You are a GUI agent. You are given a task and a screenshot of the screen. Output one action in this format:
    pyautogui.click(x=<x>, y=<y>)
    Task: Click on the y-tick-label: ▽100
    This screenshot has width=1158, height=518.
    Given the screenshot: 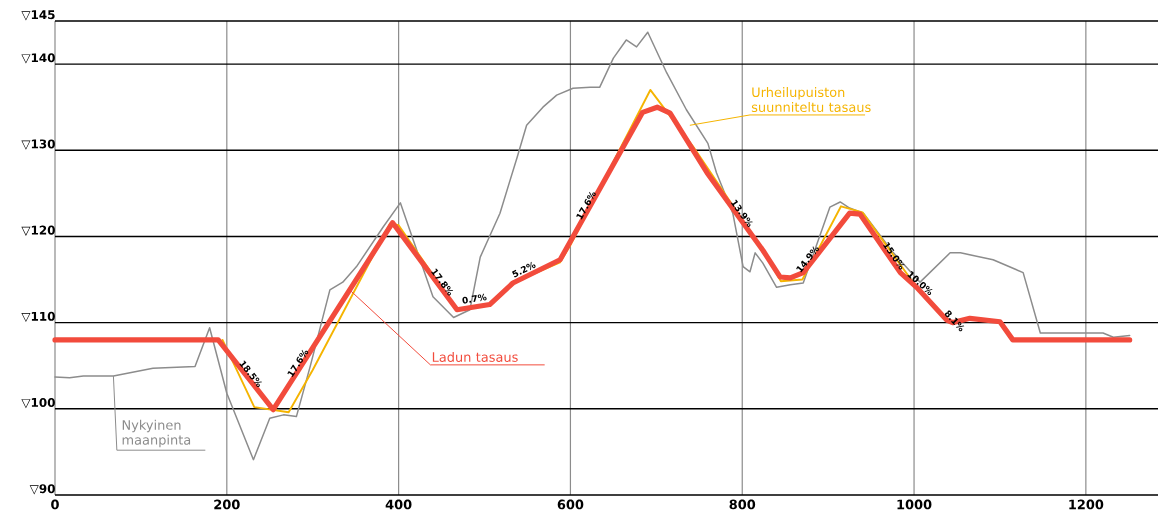 What is the action you would take?
    pyautogui.click(x=38, y=403)
    